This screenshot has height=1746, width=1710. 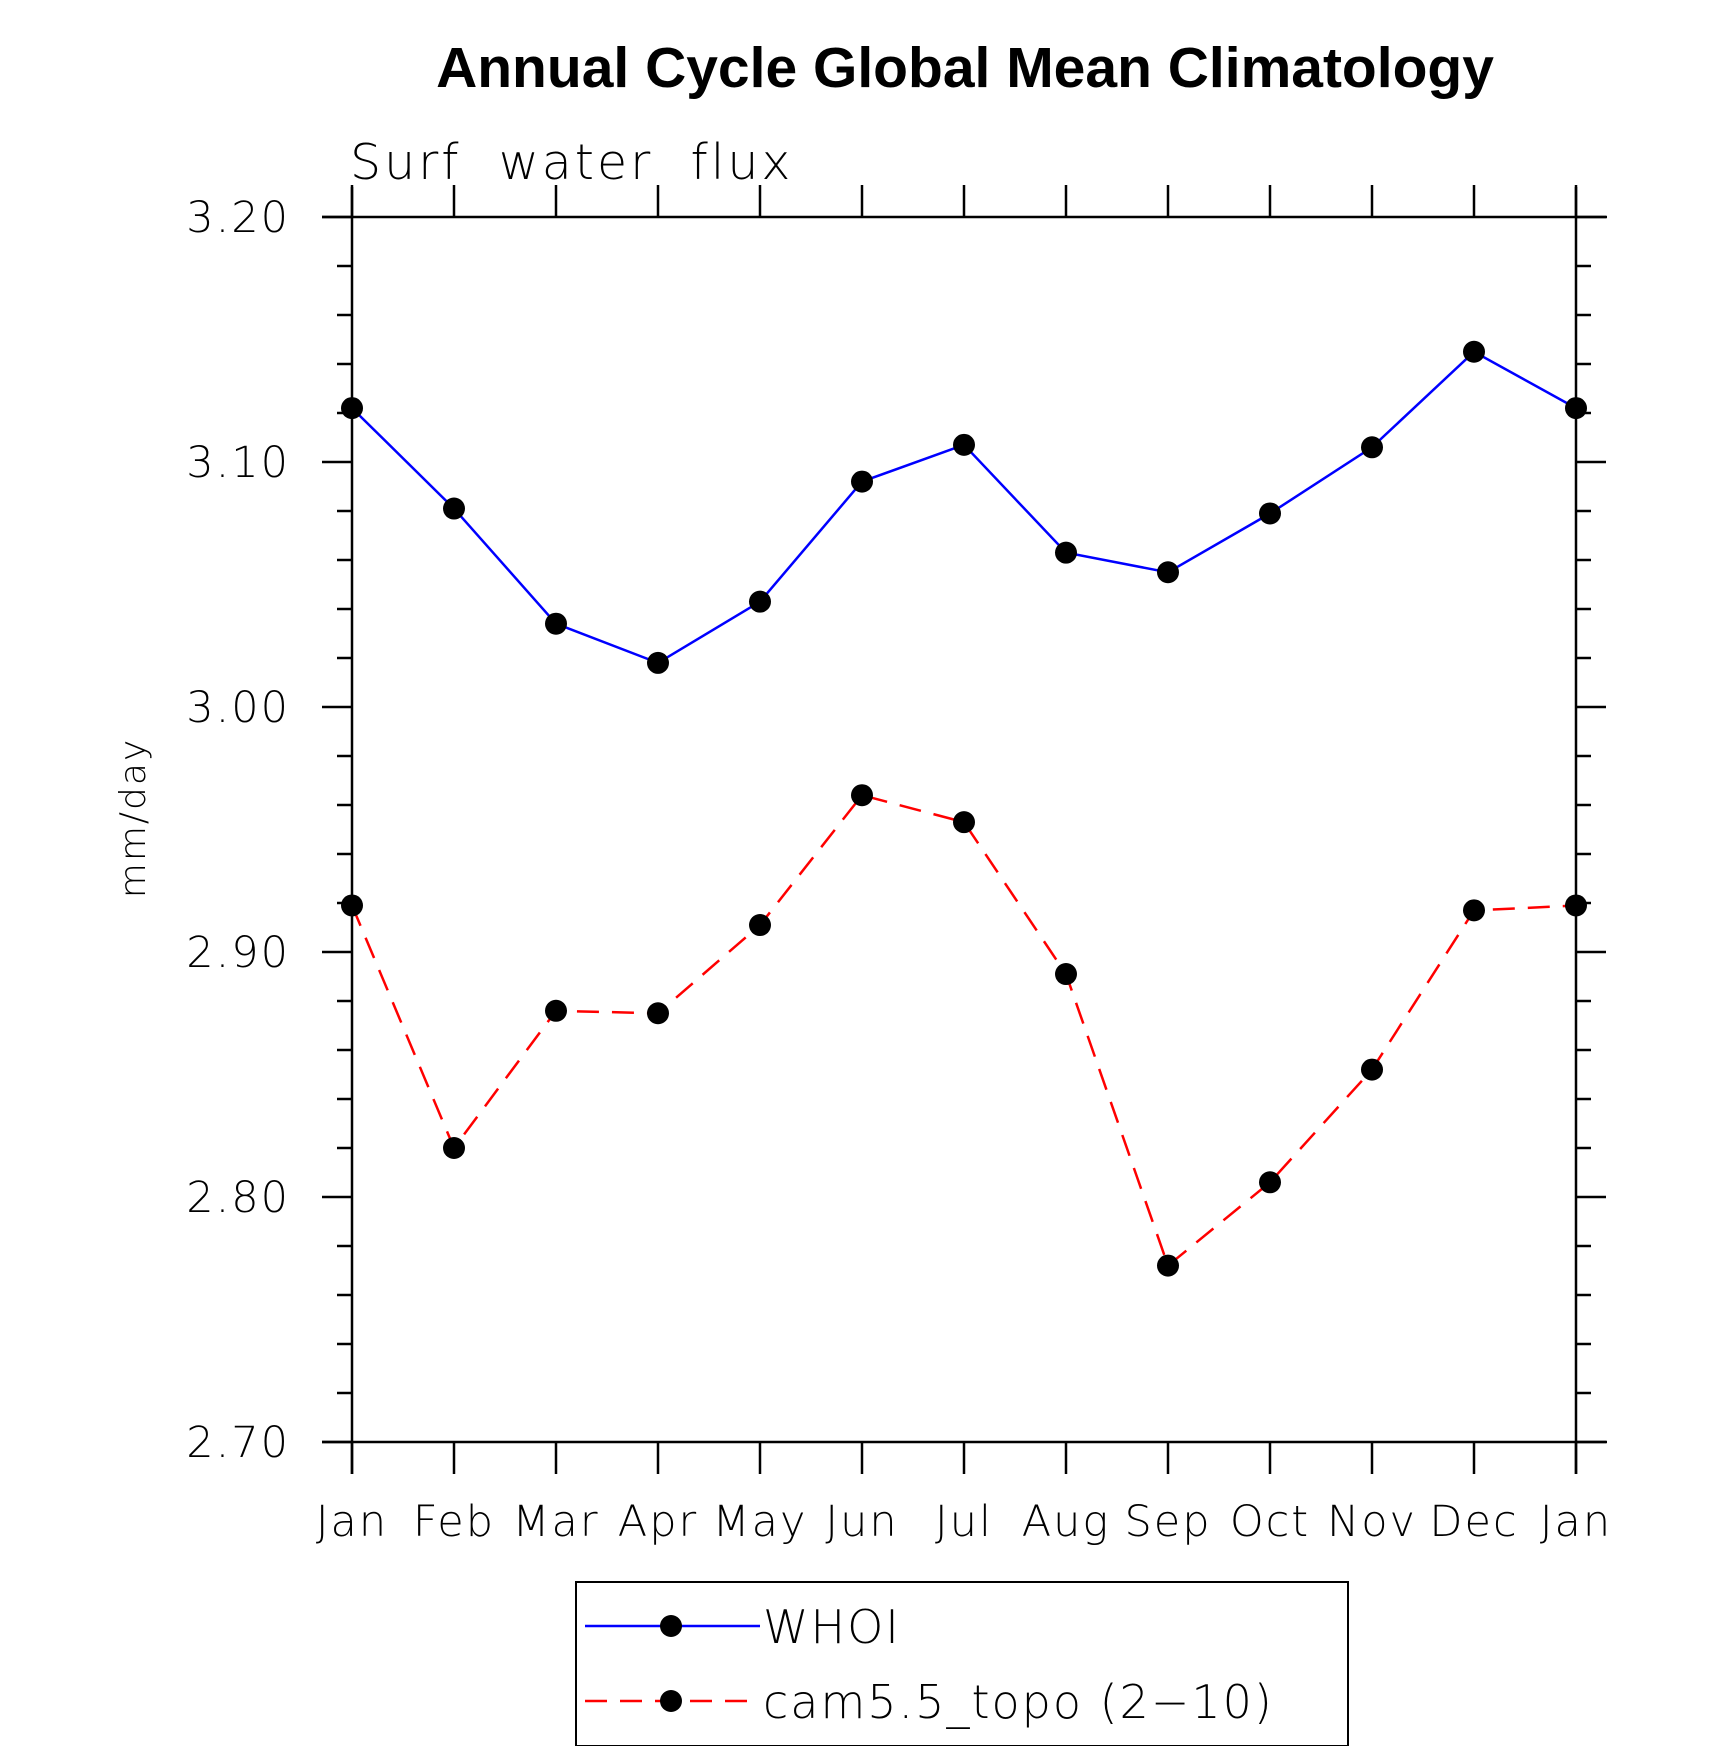 I want to click on chart-title: Annual Cycle Global Mean Climatology, so click(x=965, y=68).